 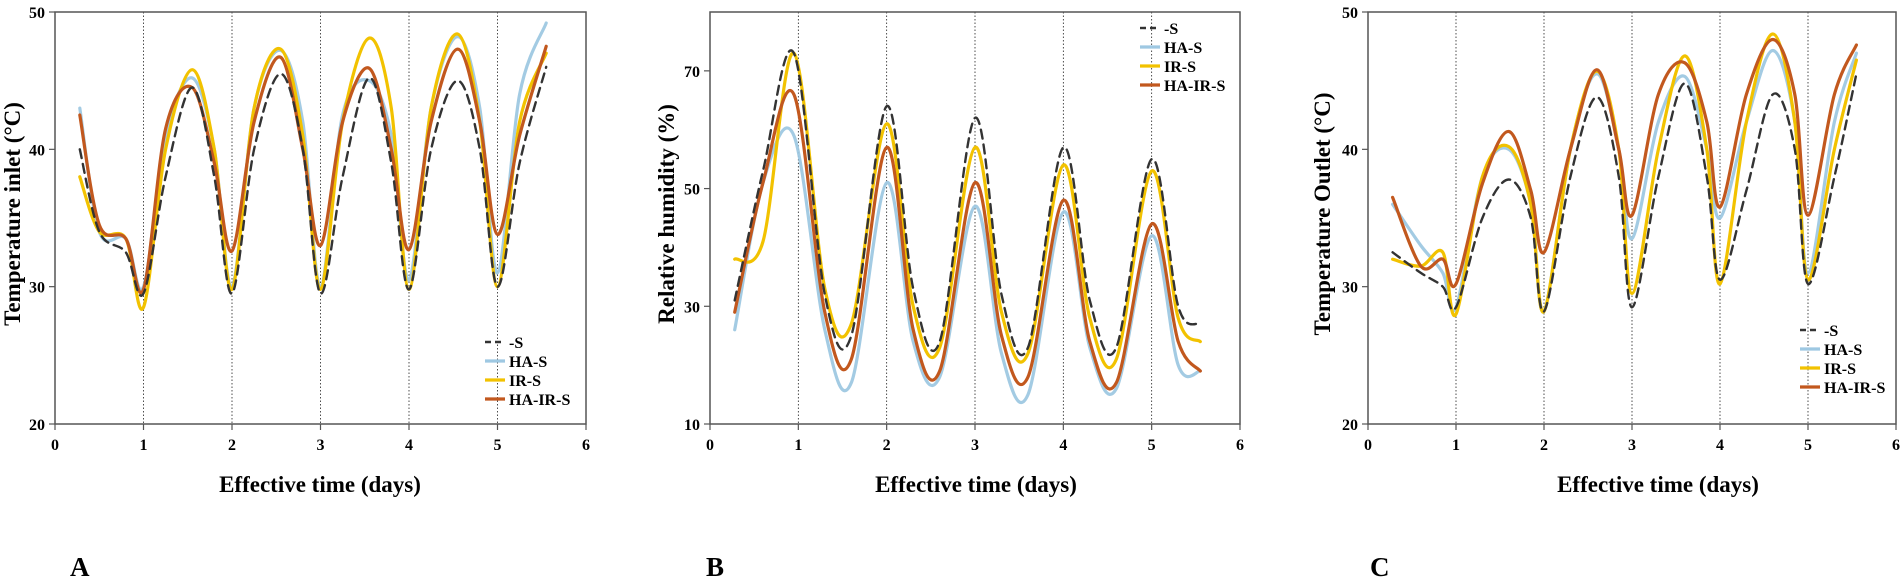 What do you see at coordinates (37, 425) in the screenshot?
I see `panel-a-y-tick-label: 20` at bounding box center [37, 425].